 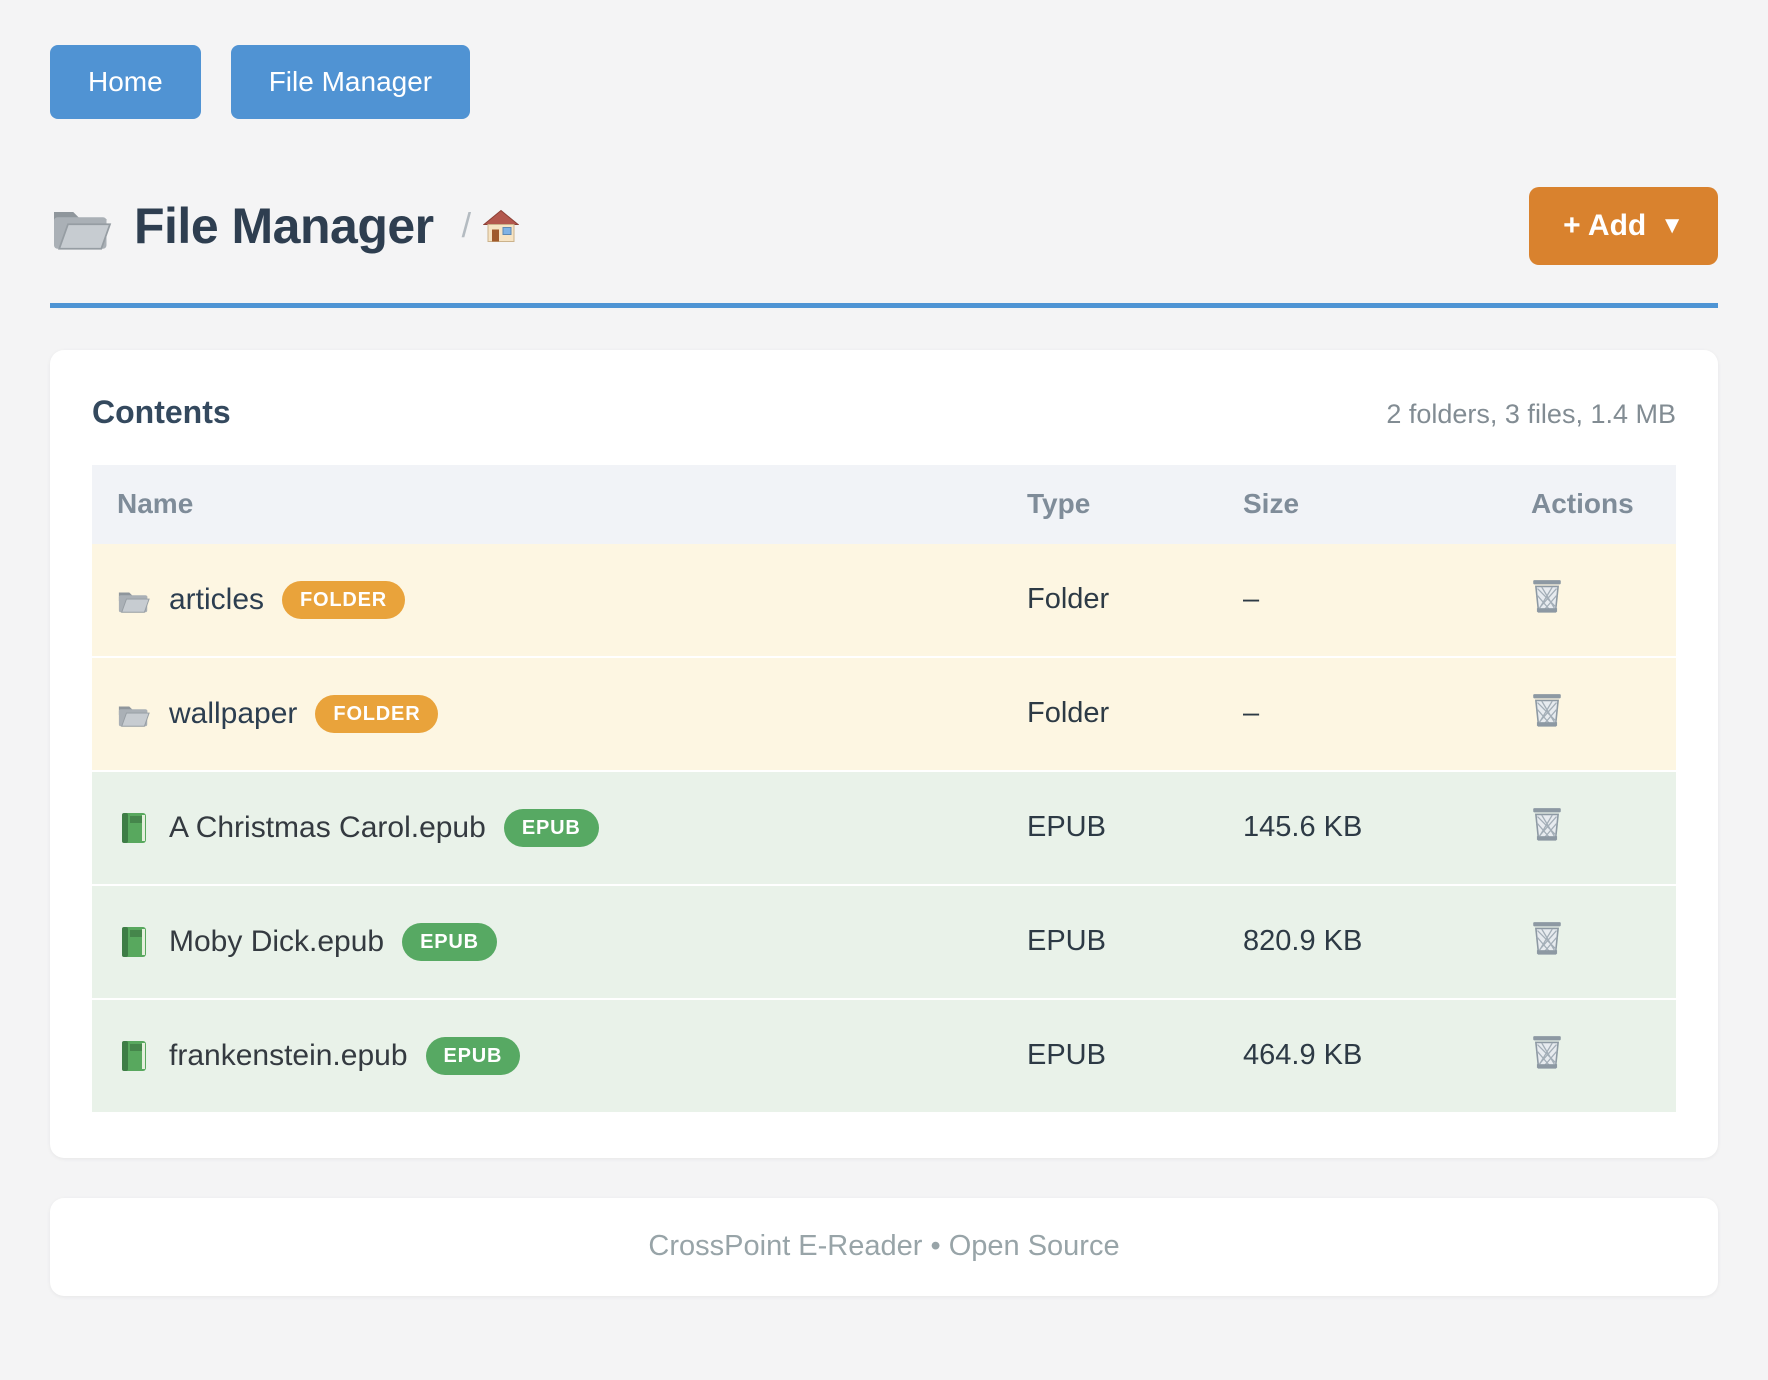 What do you see at coordinates (161, 412) in the screenshot?
I see `contents-title: Contents` at bounding box center [161, 412].